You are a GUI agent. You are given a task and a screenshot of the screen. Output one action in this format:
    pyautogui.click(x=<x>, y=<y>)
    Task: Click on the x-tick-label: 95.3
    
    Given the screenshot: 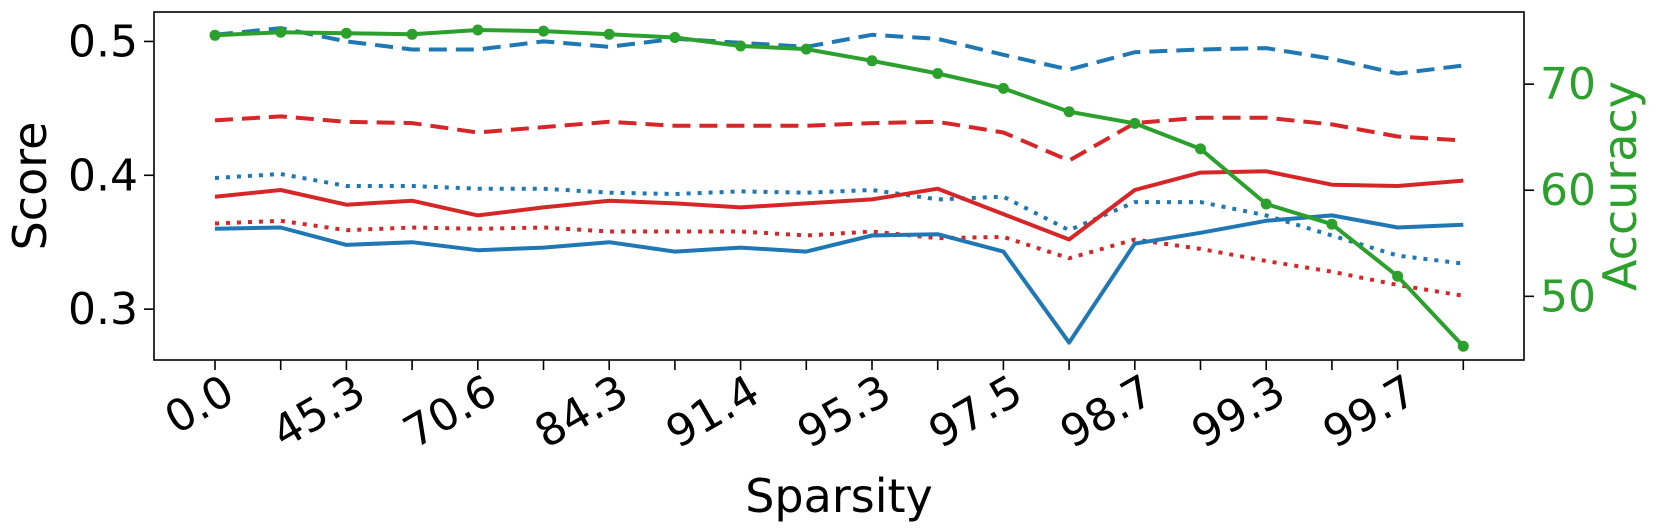 What is the action you would take?
    pyautogui.click(x=844, y=411)
    